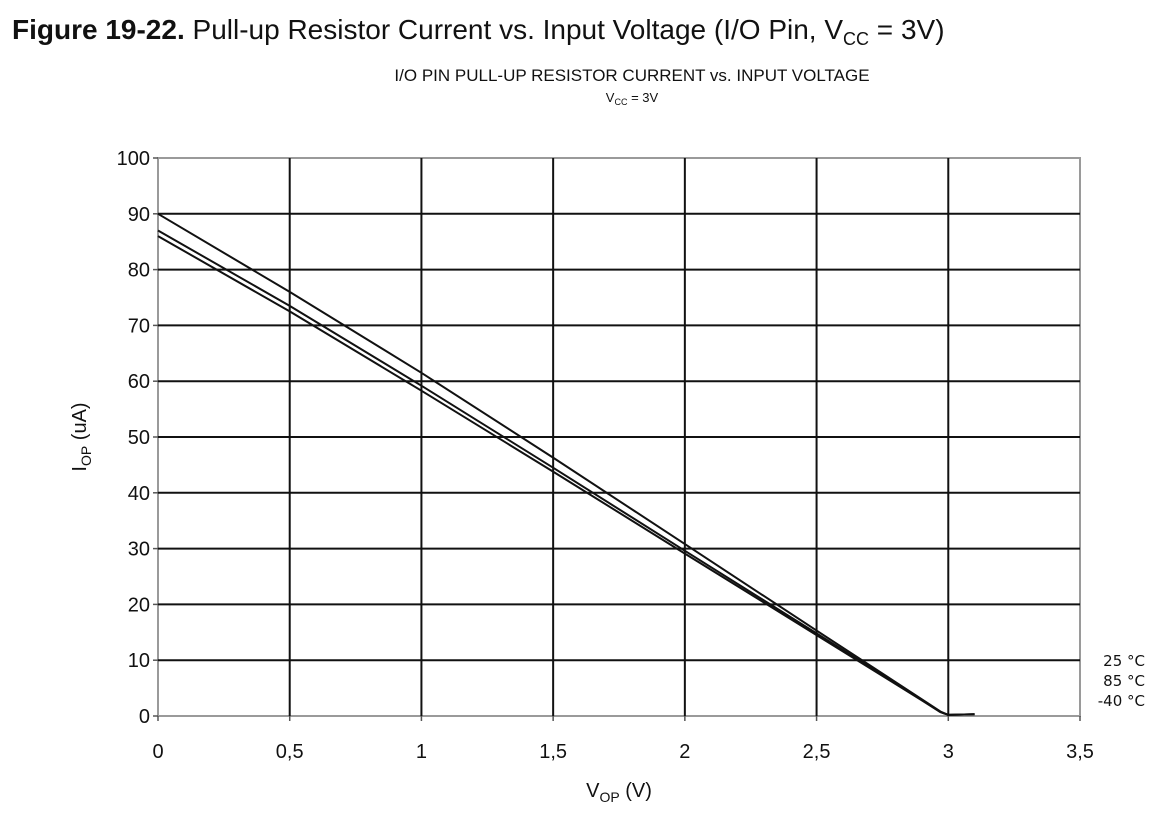 Image resolution: width=1158 pixels, height=819 pixels. What do you see at coordinates (98, 29) in the screenshot?
I see `figure-number: Figure 19-22.` at bounding box center [98, 29].